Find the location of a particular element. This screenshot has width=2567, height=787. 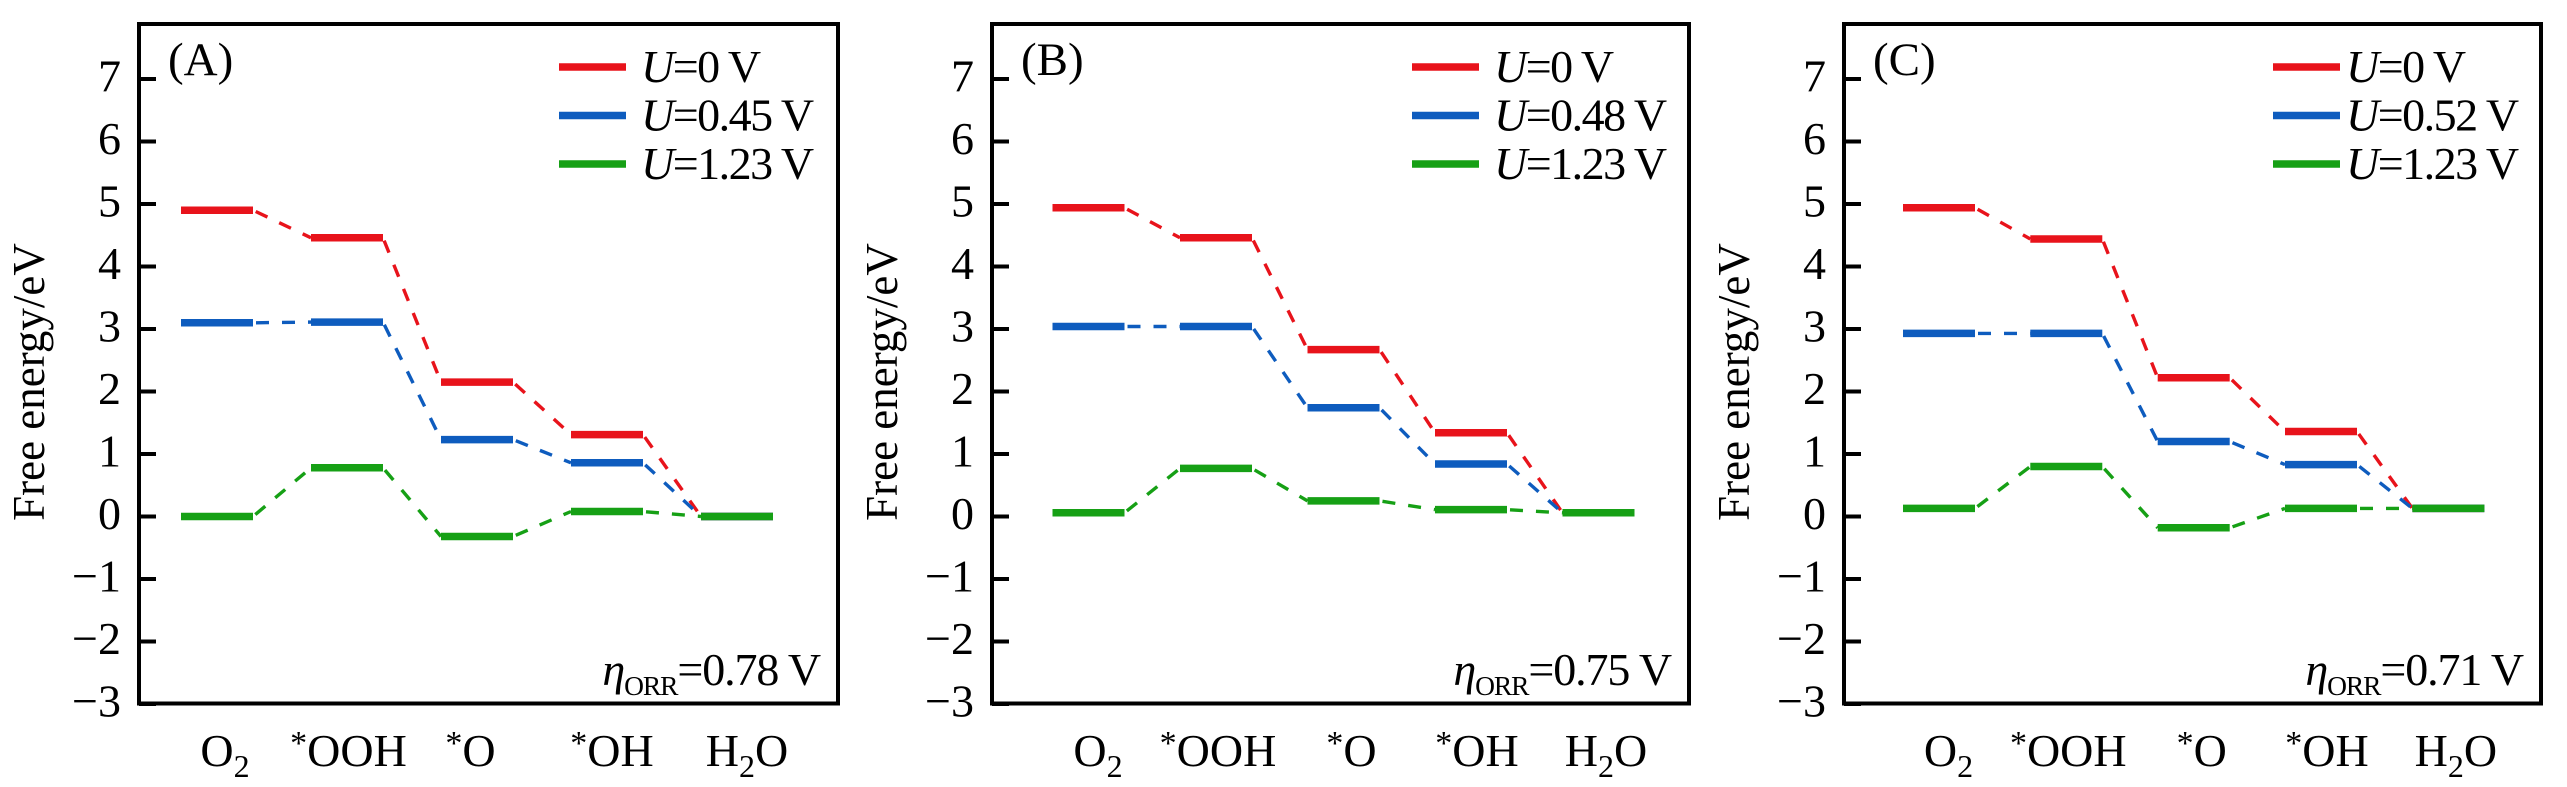

svg-text: U=0.48 V is located at coordinates (1580, 115).